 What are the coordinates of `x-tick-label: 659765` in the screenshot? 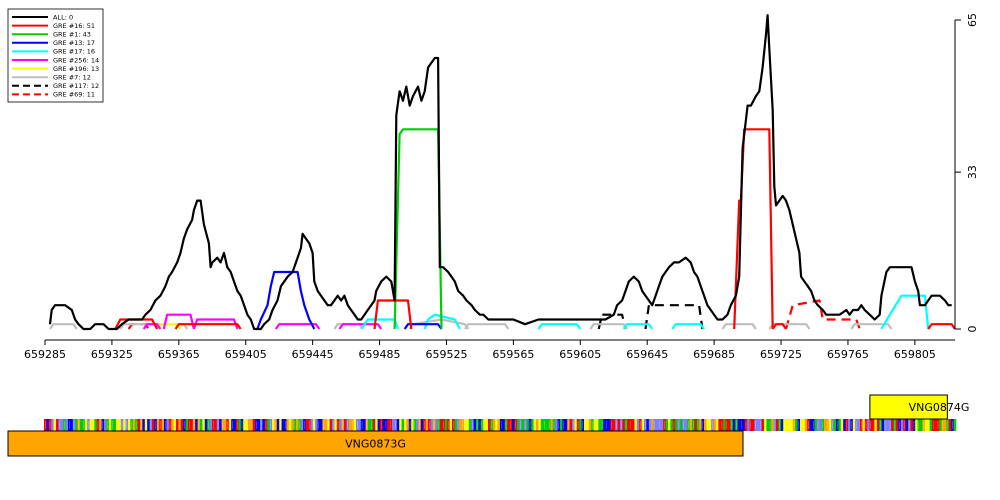 It's located at (848, 354).